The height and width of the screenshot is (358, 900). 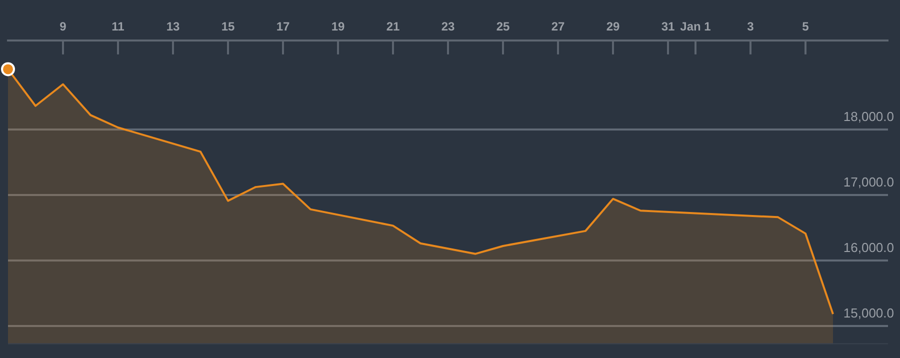 What do you see at coordinates (118, 27) in the screenshot?
I see `x-tick-label: 11` at bounding box center [118, 27].